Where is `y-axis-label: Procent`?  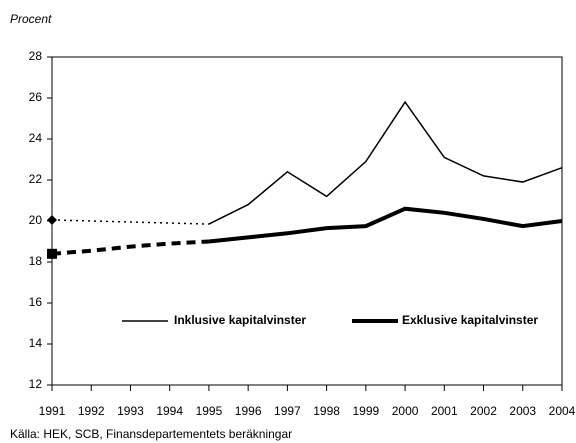 y-axis-label: Procent is located at coordinates (31, 19).